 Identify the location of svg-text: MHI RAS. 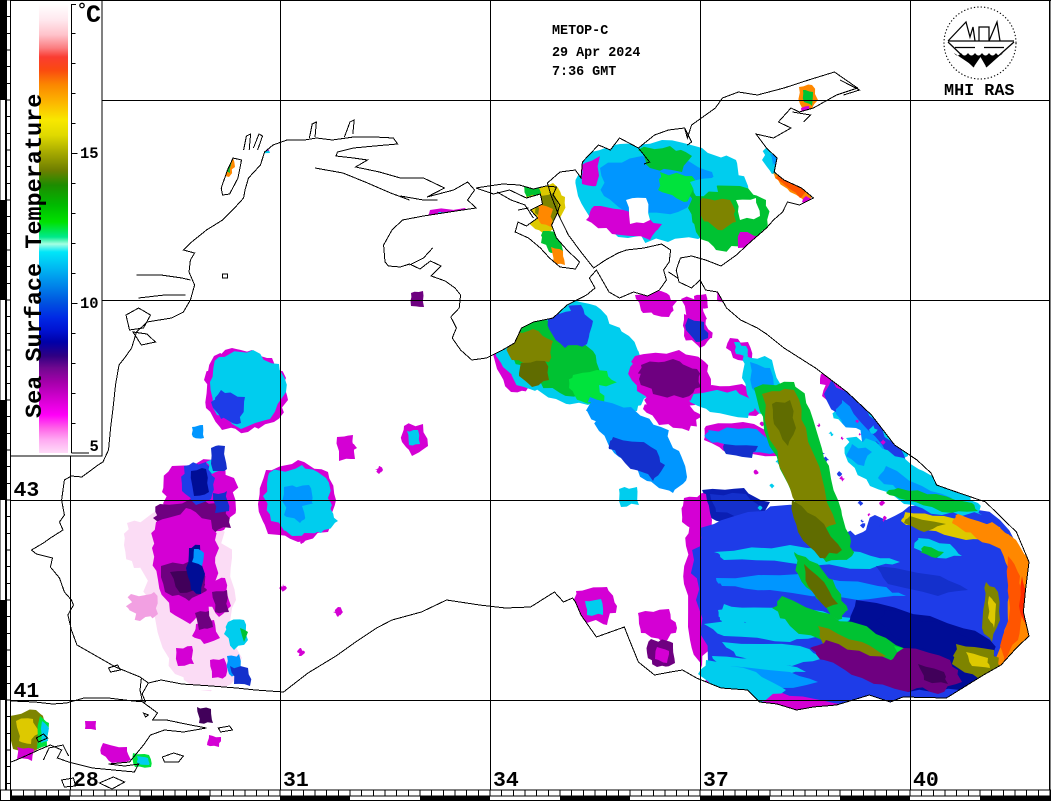
(979, 91).